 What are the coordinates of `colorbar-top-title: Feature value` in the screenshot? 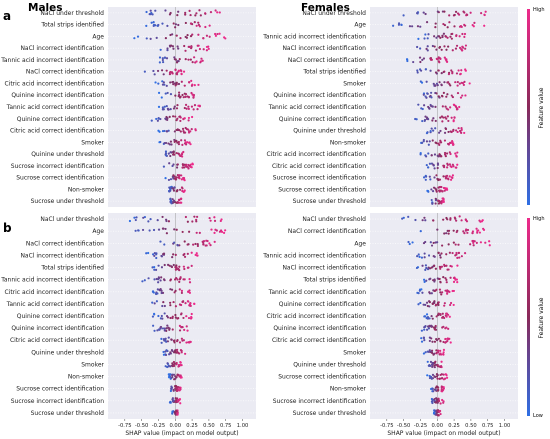 It's located at (541, 107).